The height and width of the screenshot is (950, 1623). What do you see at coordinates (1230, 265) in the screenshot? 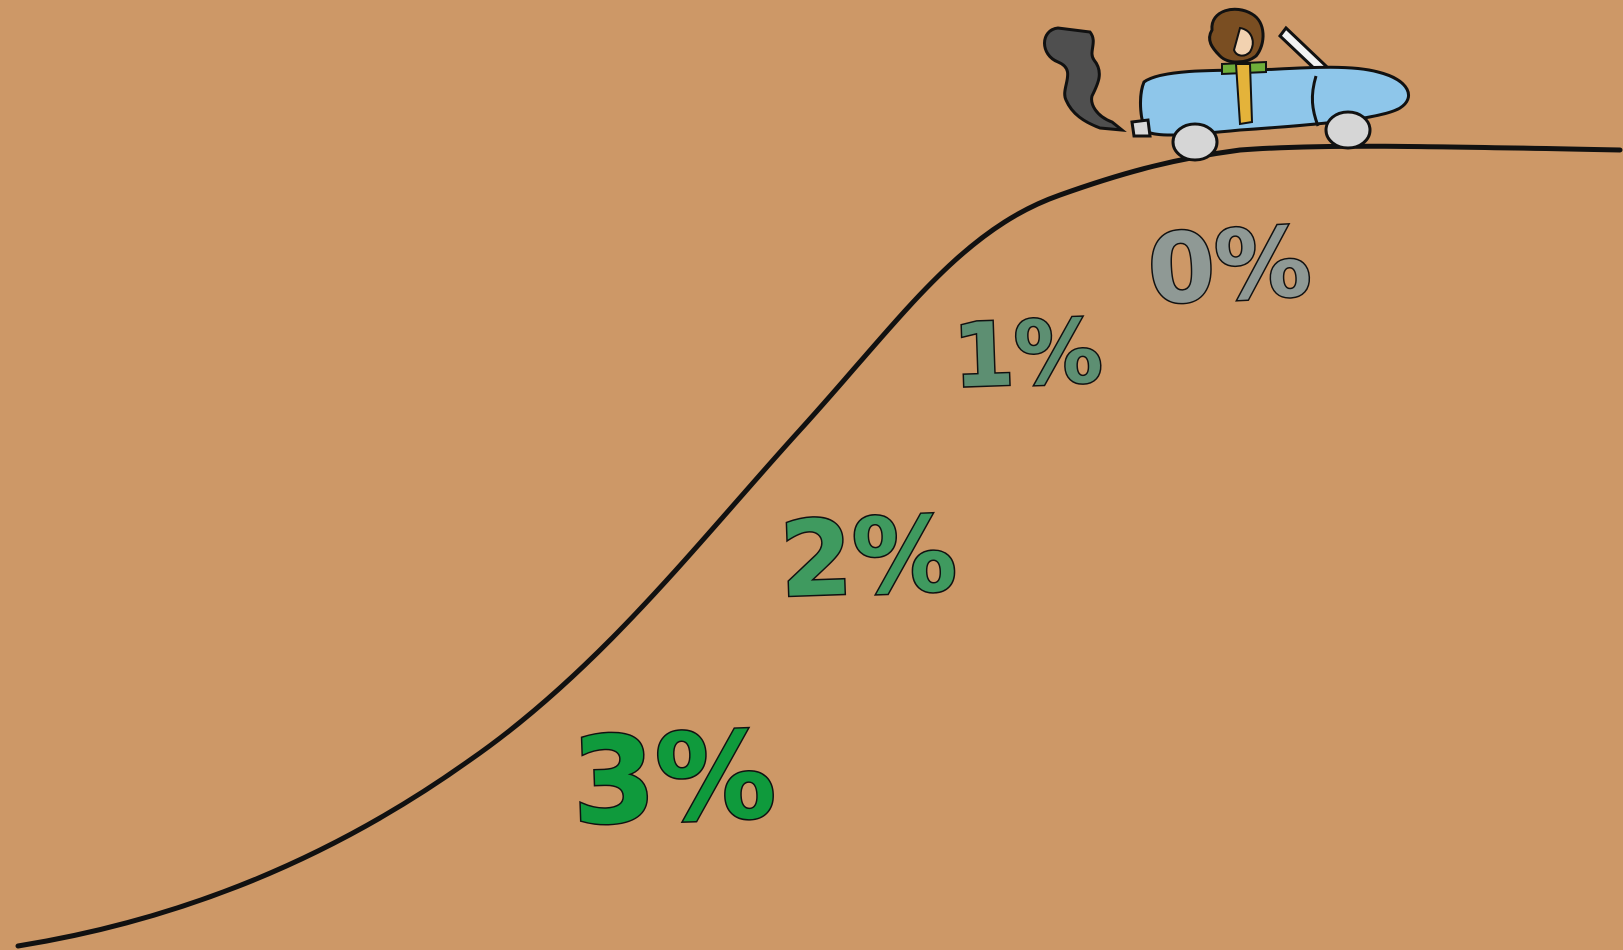
I see `label-zero-percent: 0%` at bounding box center [1230, 265].